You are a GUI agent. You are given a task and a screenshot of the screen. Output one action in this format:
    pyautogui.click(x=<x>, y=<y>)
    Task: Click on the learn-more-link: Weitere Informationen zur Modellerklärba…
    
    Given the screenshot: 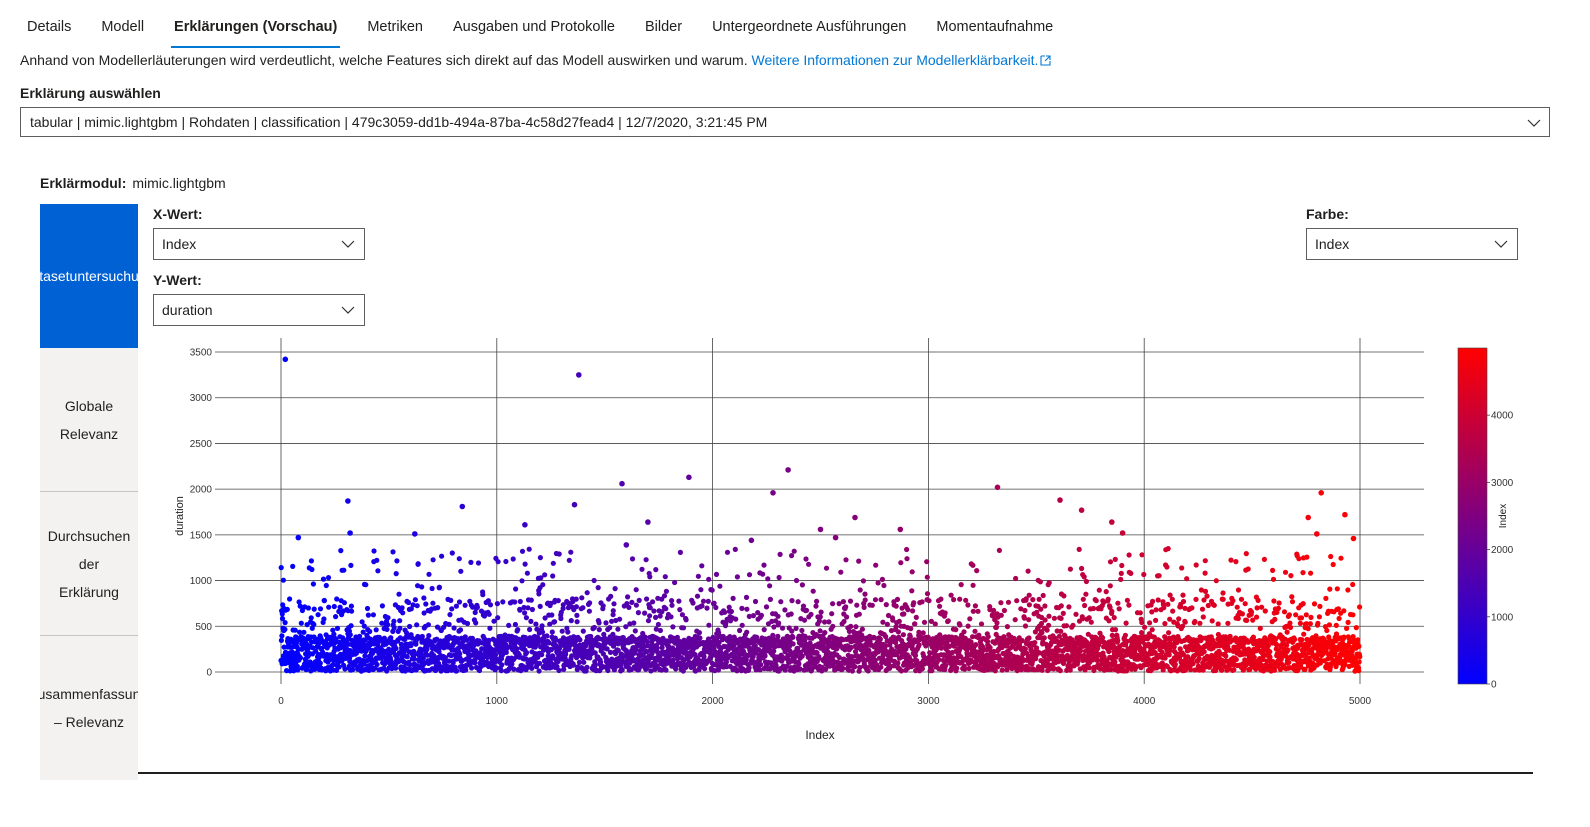 What is the action you would take?
    pyautogui.click(x=902, y=60)
    